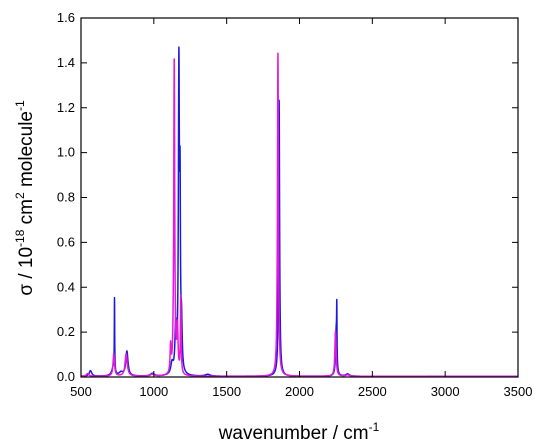 The width and height of the screenshot is (550, 446). I want to click on x-tick-label-4: 2500, so click(372, 391).